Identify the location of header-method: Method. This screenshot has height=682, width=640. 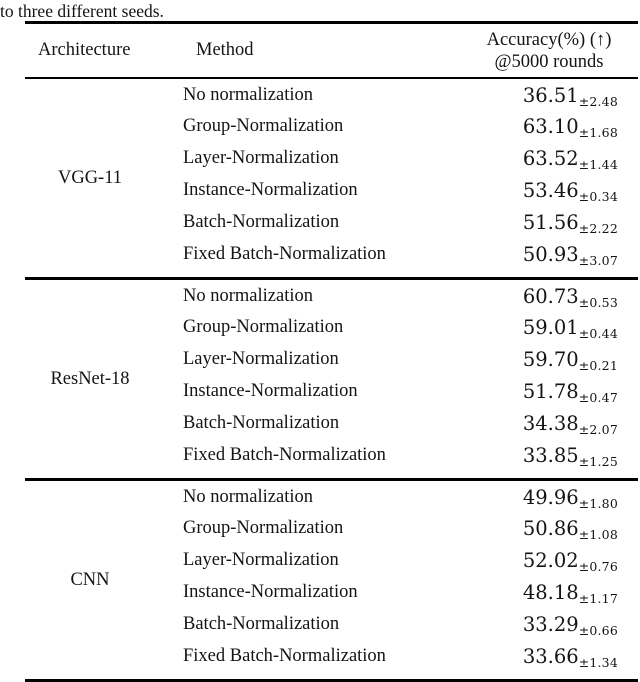
(225, 50).